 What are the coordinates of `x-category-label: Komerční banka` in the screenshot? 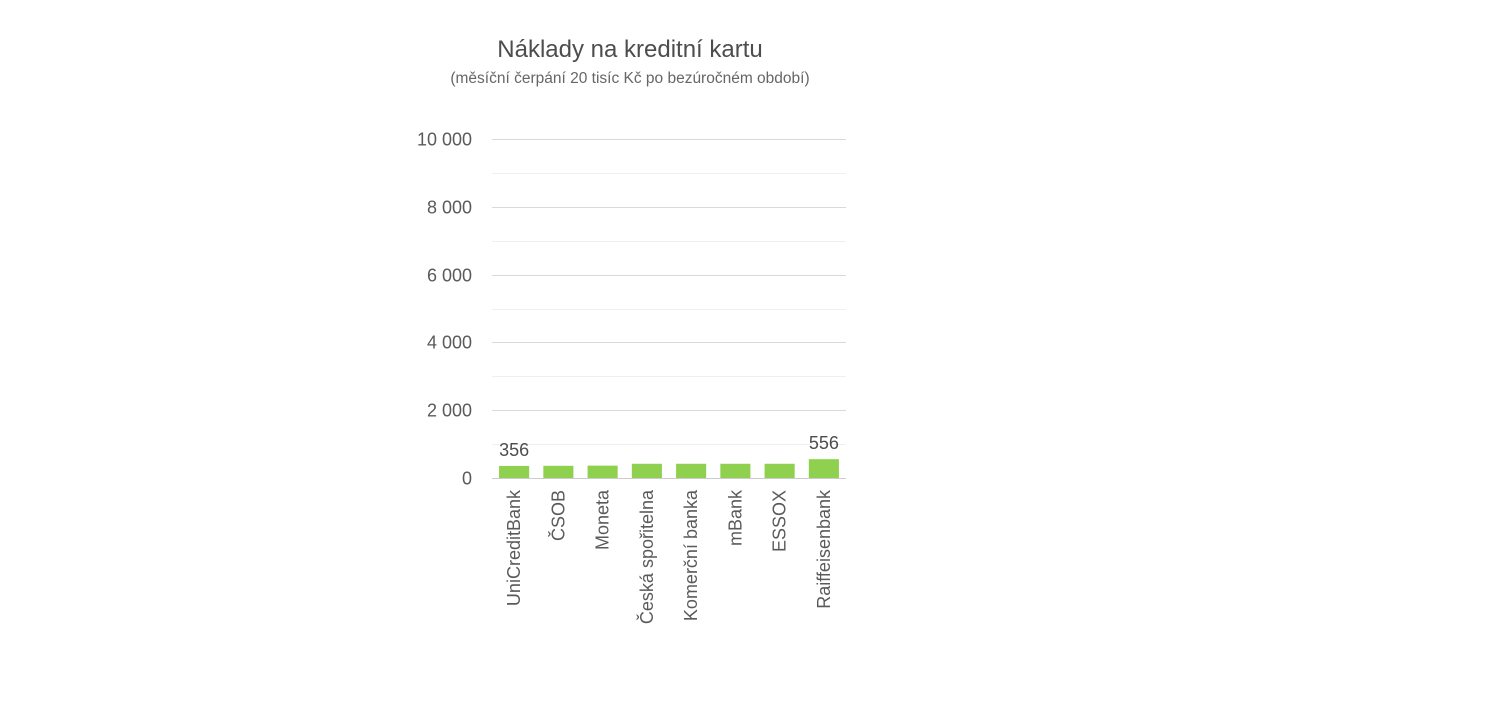 It's located at (691, 555).